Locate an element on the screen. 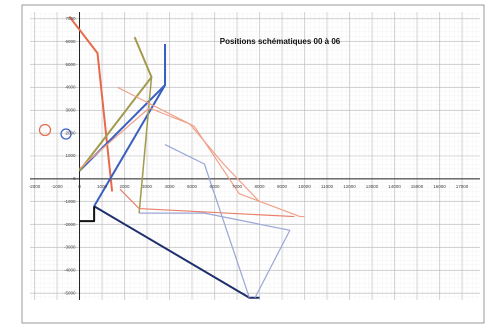  x-tick-label: -2000 is located at coordinates (35, 186).